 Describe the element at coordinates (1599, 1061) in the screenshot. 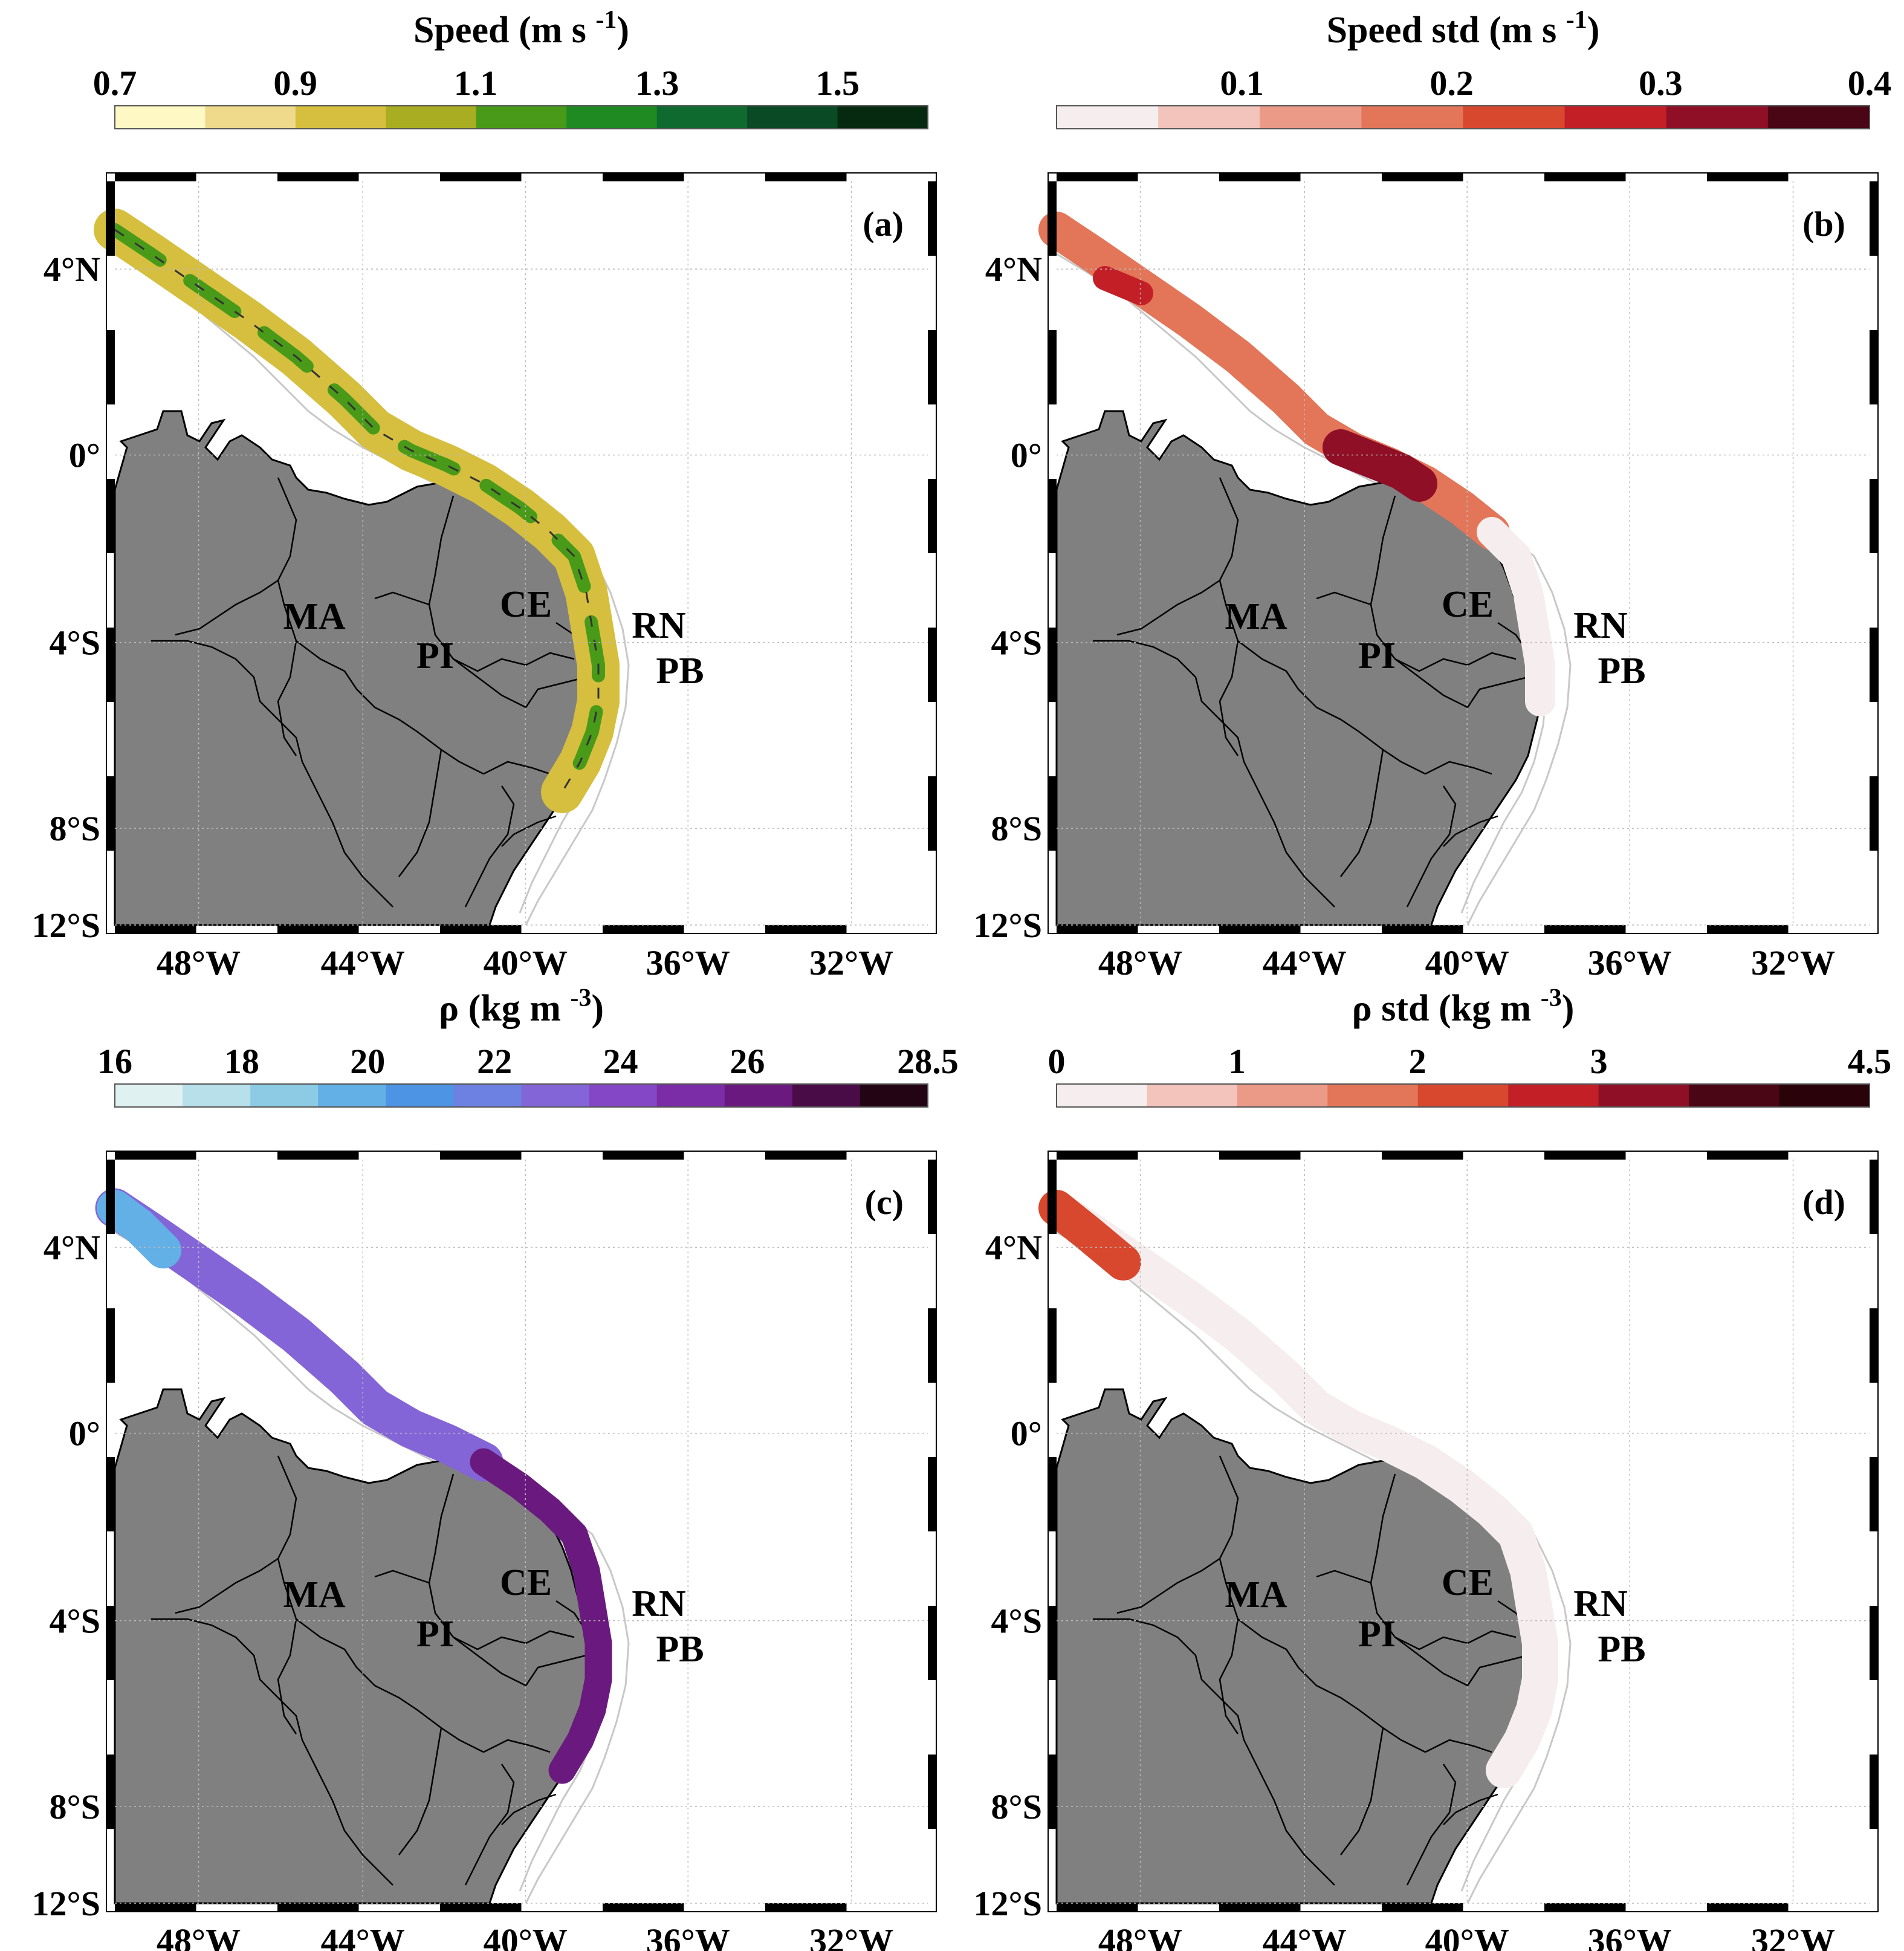

I see `colorbar-tick-label: 3` at that location.